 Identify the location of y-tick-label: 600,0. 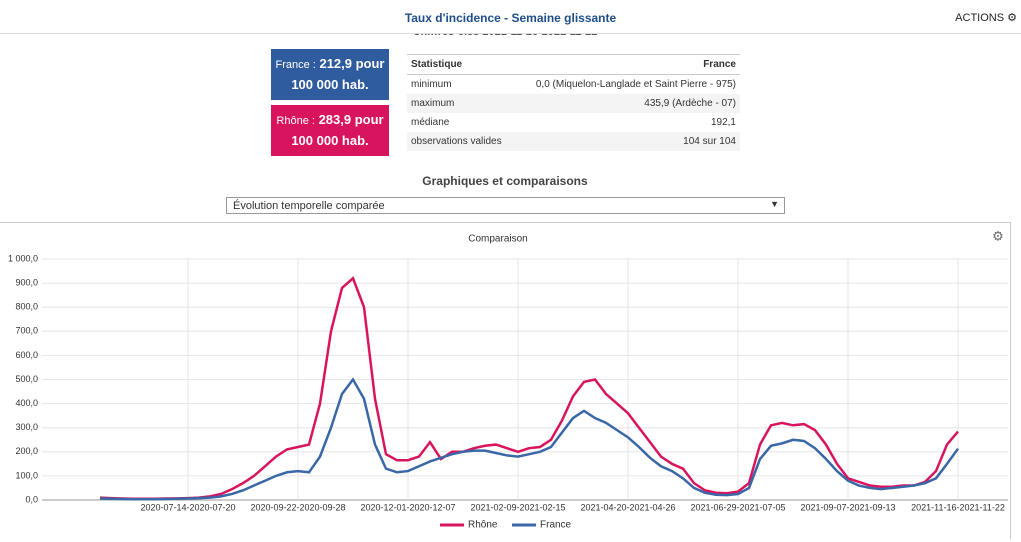
(26, 355).